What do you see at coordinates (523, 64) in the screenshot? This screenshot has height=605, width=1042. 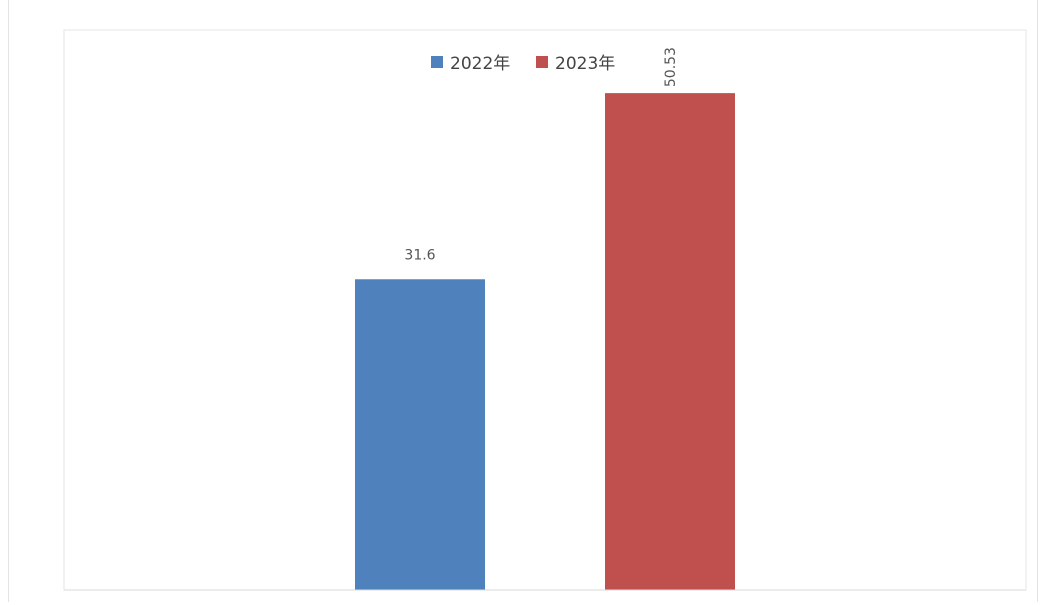 I see `legend: 2022年 2023年` at bounding box center [523, 64].